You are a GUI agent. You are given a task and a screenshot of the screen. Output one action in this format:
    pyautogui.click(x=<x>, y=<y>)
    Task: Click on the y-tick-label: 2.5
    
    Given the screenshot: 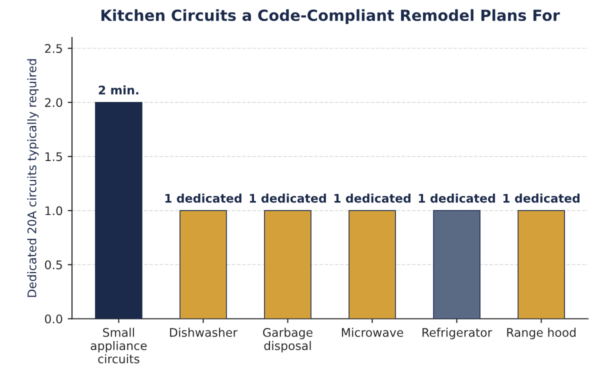 What is the action you would take?
    pyautogui.click(x=53, y=48)
    